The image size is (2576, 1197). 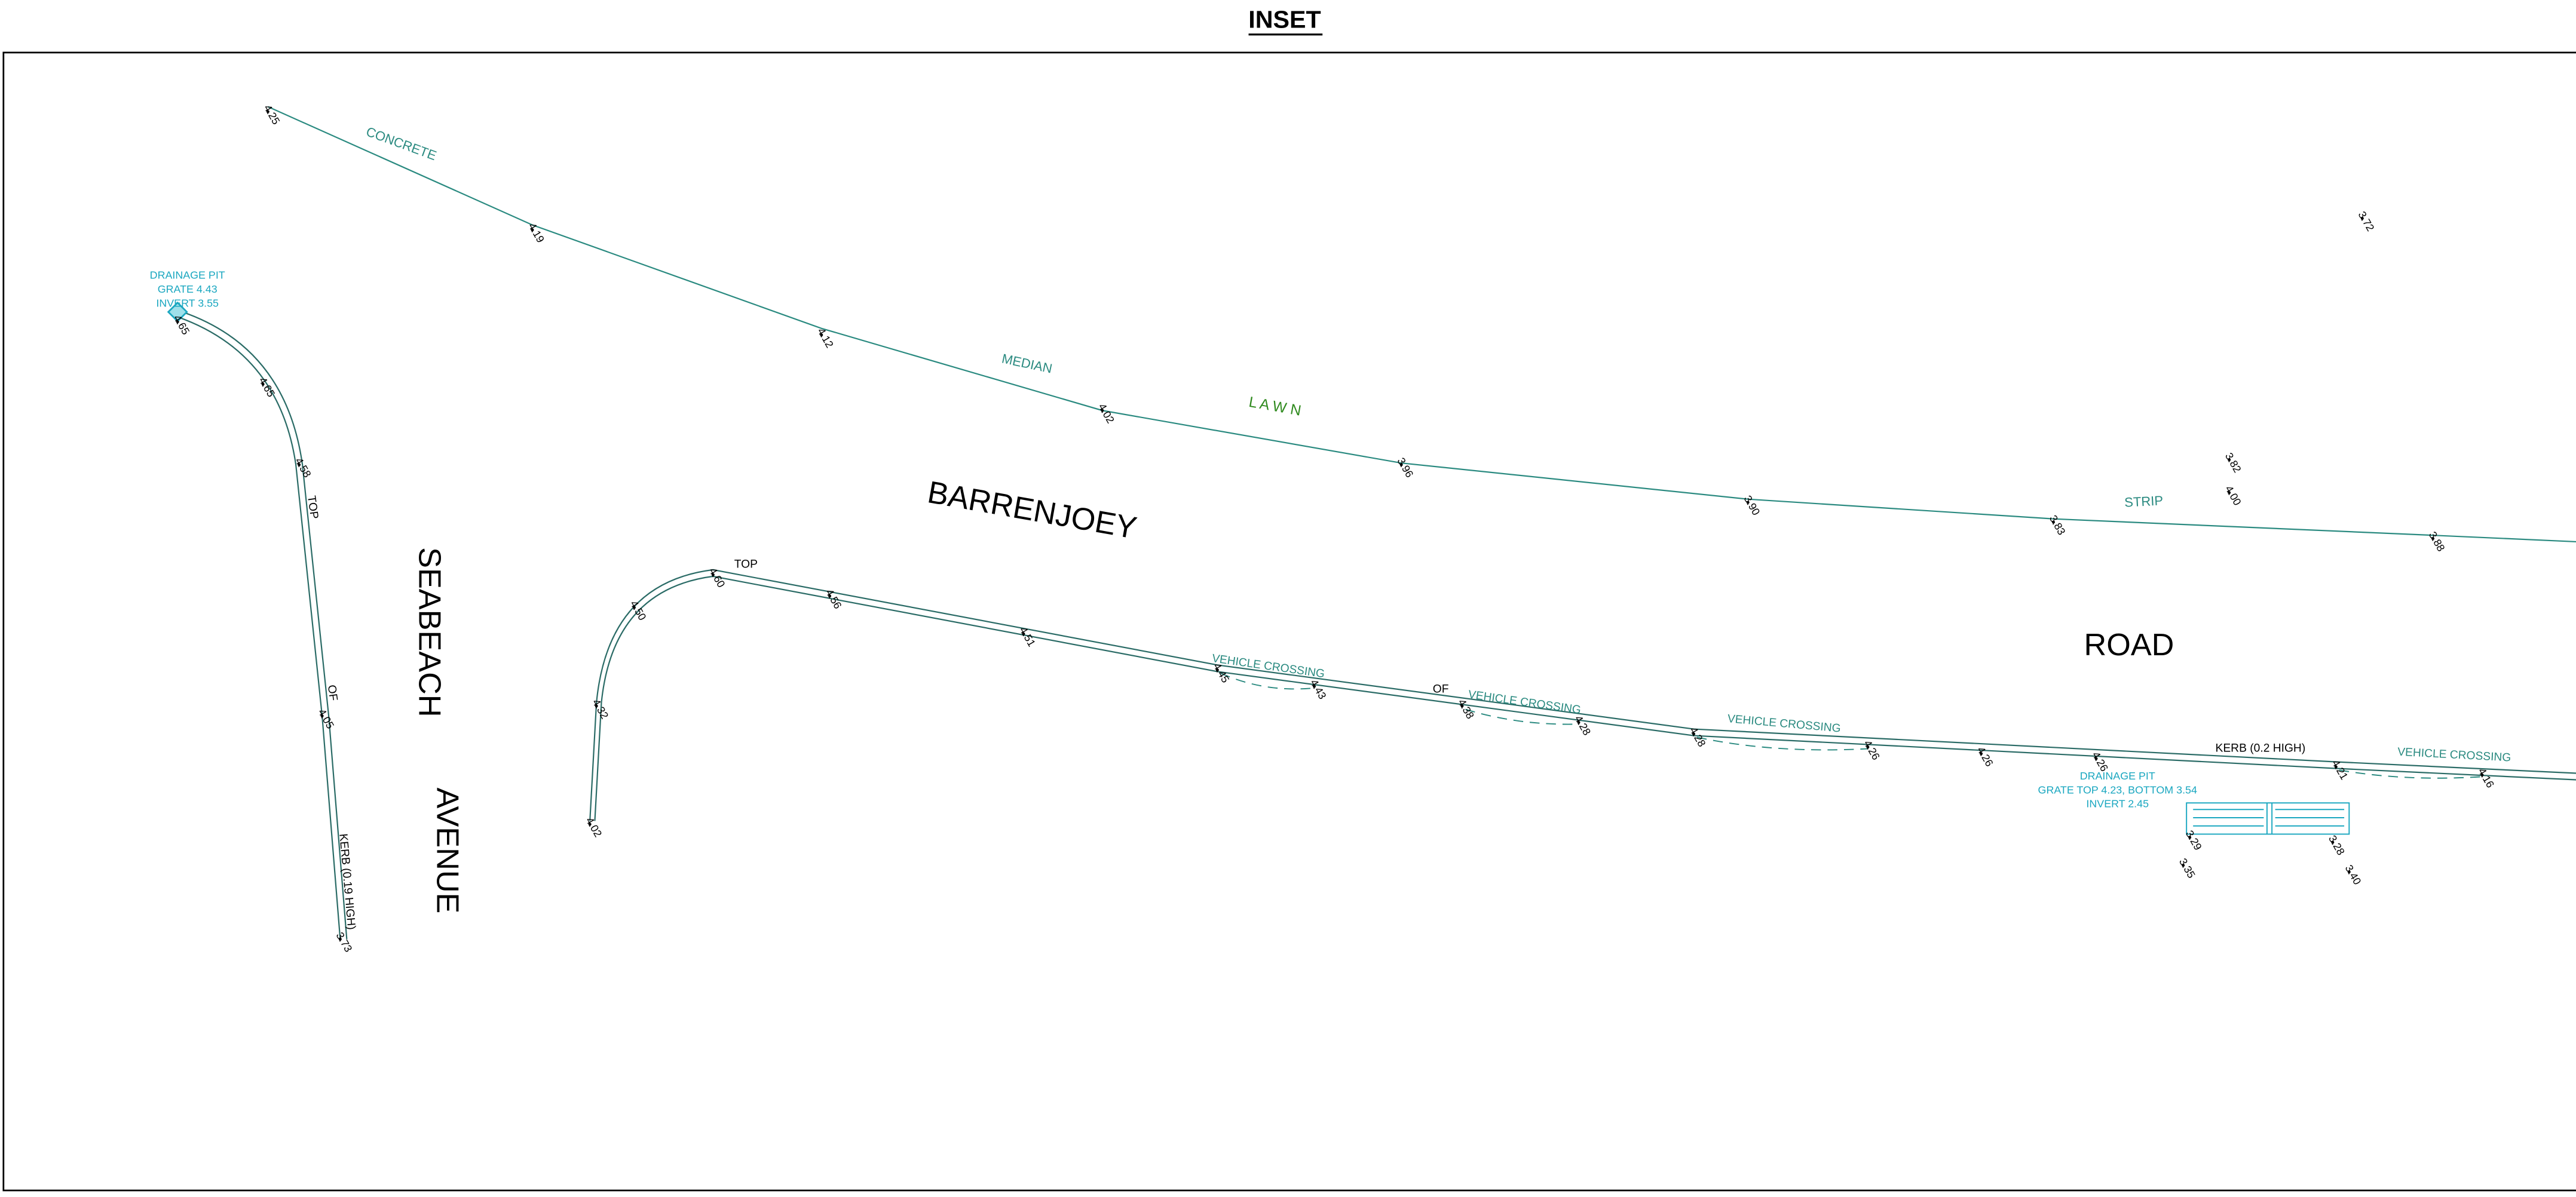 What do you see at coordinates (2057, 525) in the screenshot?
I see `spot-level: 3.83` at bounding box center [2057, 525].